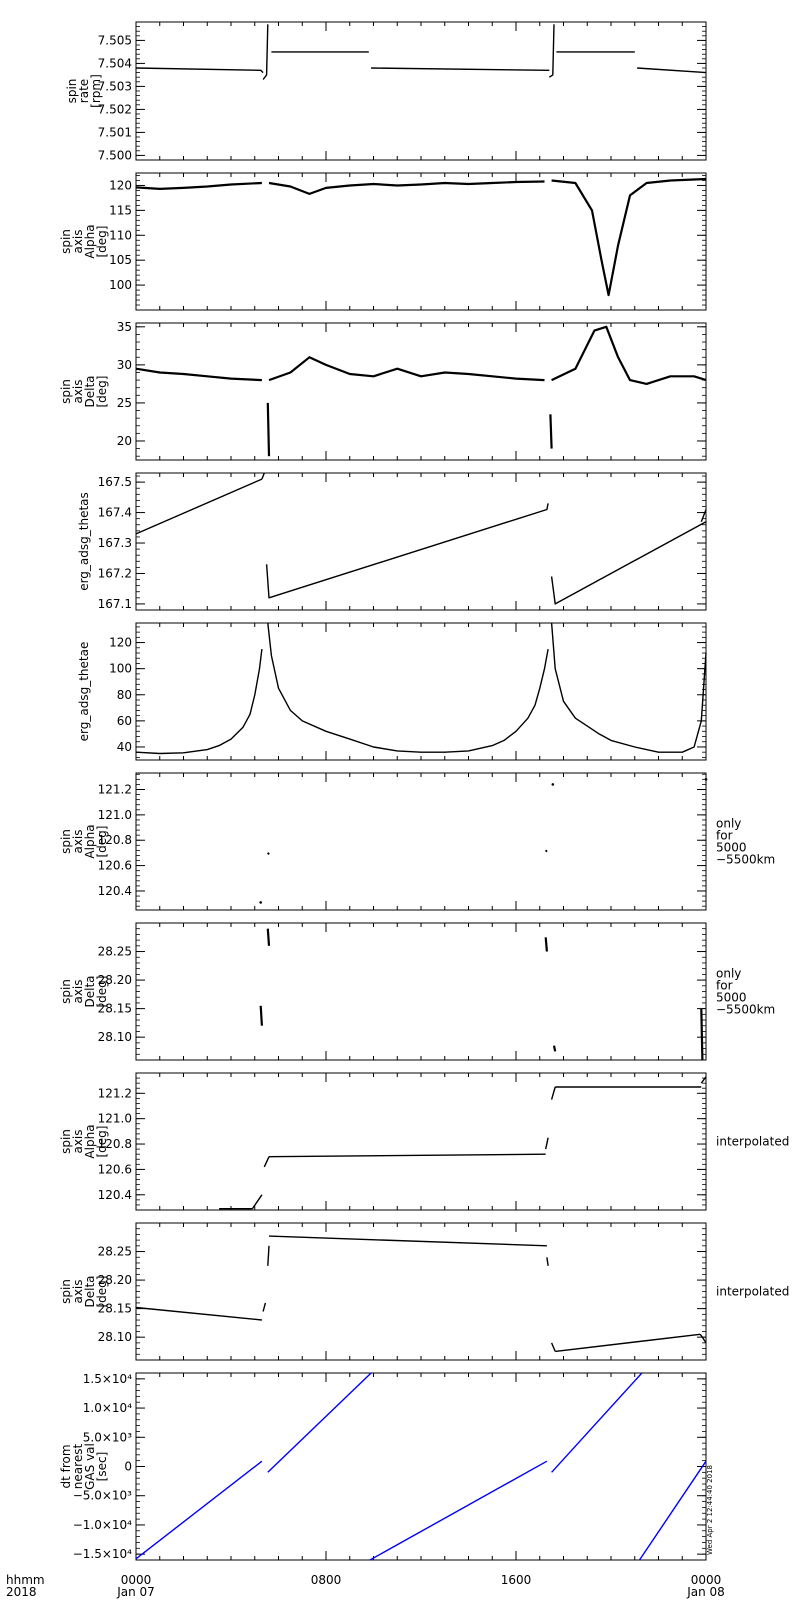 This screenshot has width=800, height=1604. Describe the element at coordinates (115, 1309) in the screenshot. I see `y-tick-label: 28.15` at that location.